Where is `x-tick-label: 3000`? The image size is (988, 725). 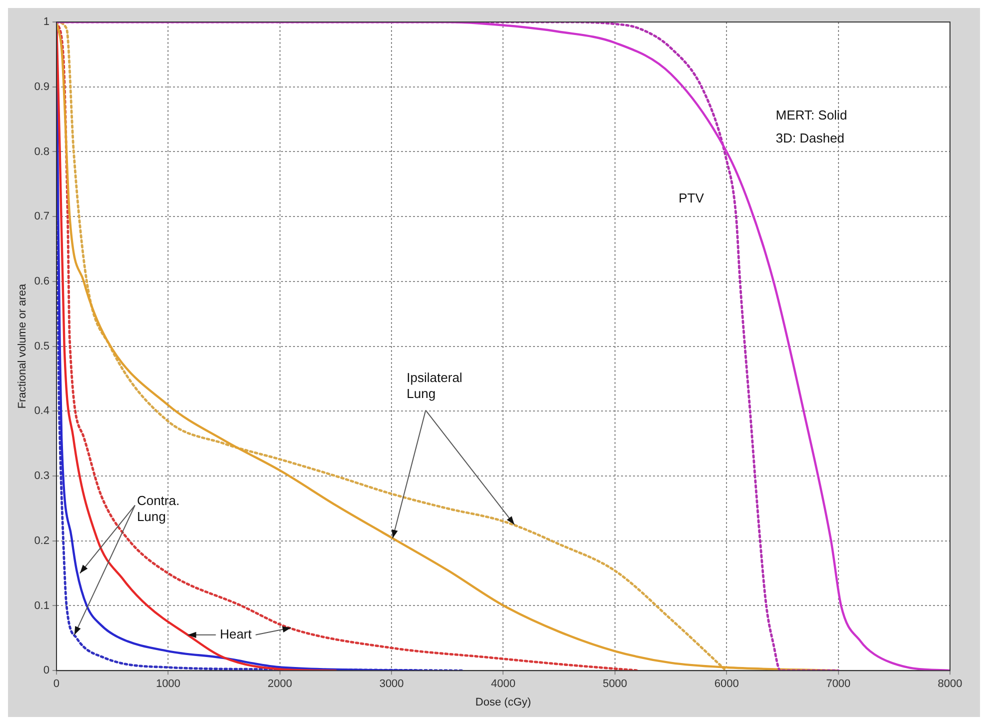 x-tick-label: 3000 is located at coordinates (391, 684).